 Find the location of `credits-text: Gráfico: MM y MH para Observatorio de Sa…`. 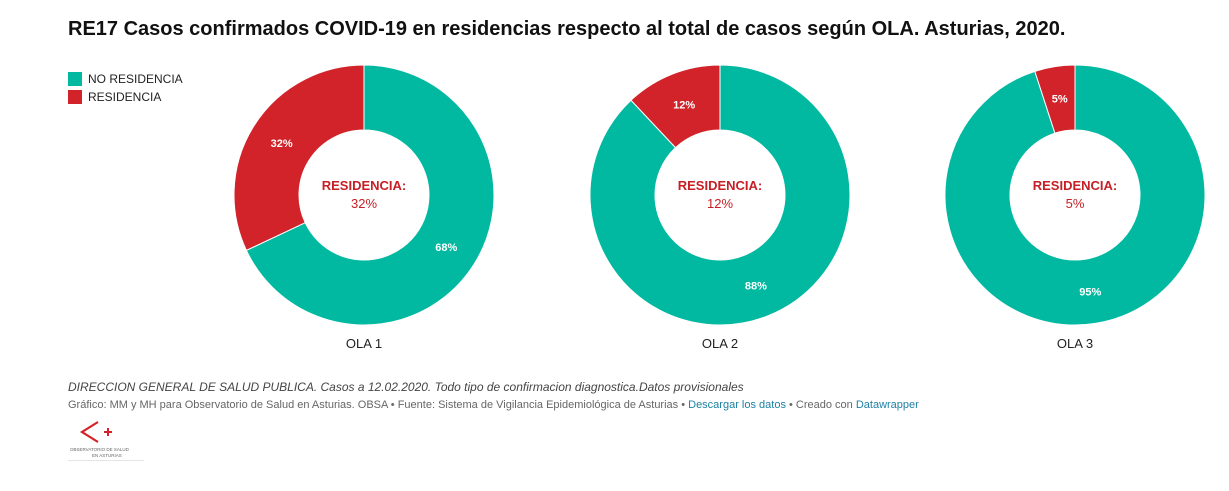

credits-text: Gráfico: MM y MH para Observatorio de Sa… is located at coordinates (378, 405).